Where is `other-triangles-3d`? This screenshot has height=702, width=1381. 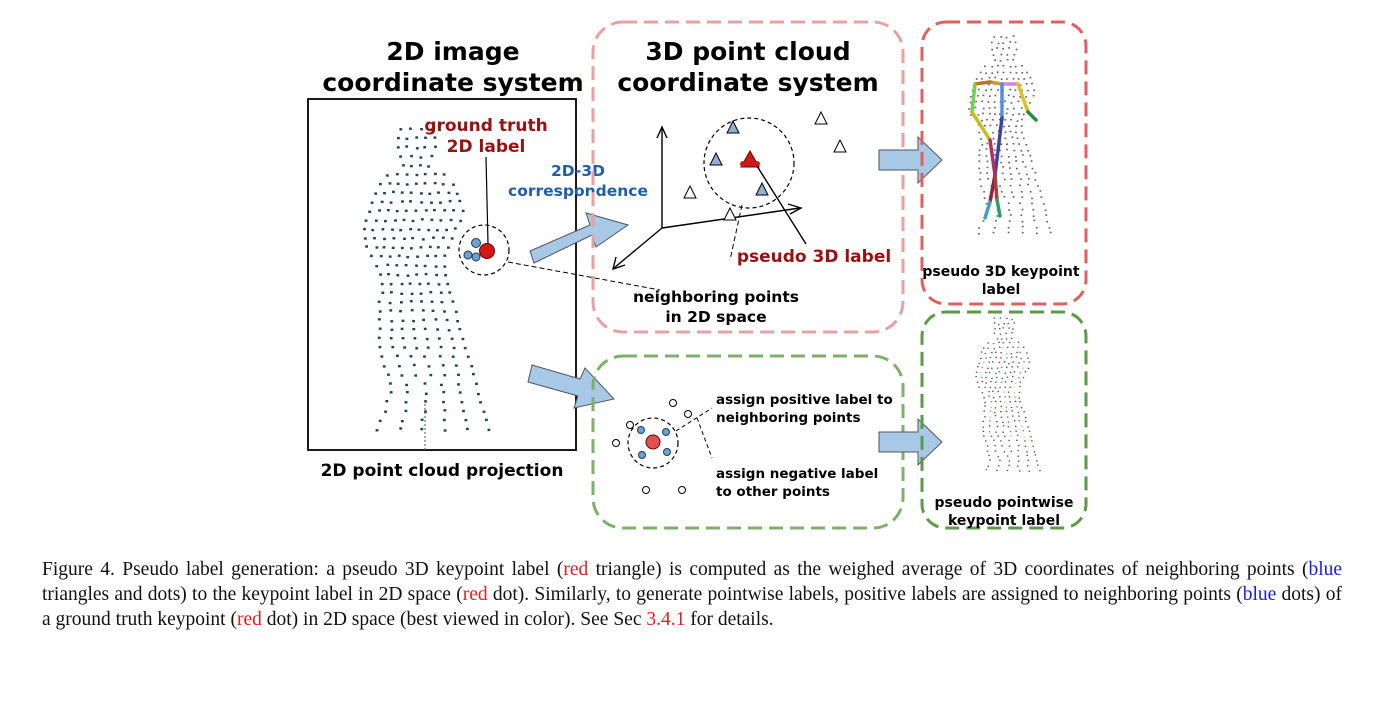 other-triangles-3d is located at coordinates (765, 165).